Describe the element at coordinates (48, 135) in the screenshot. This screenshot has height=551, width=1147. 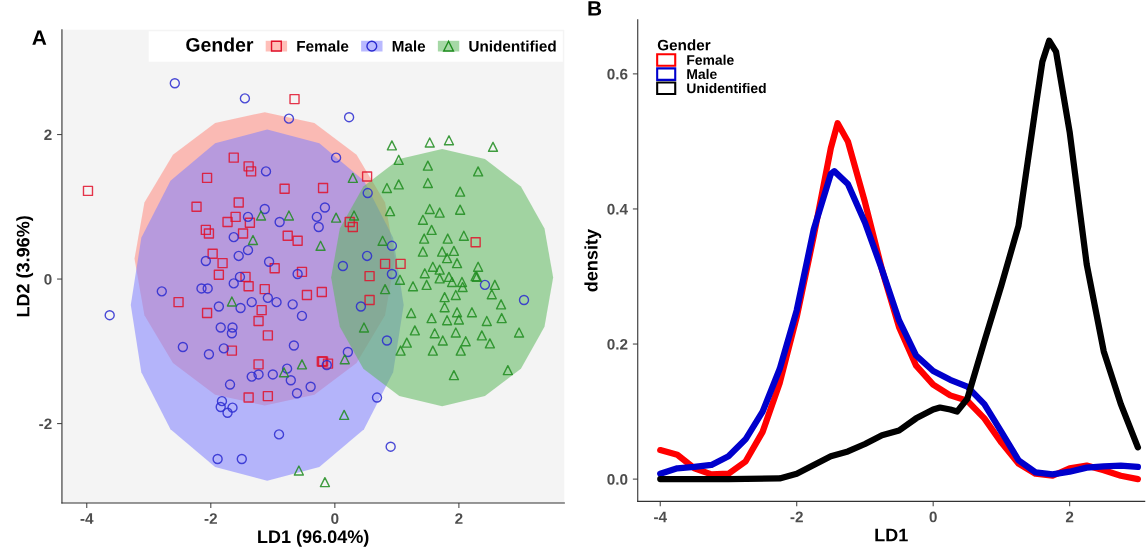
I see `y-tick-label: 2` at that location.